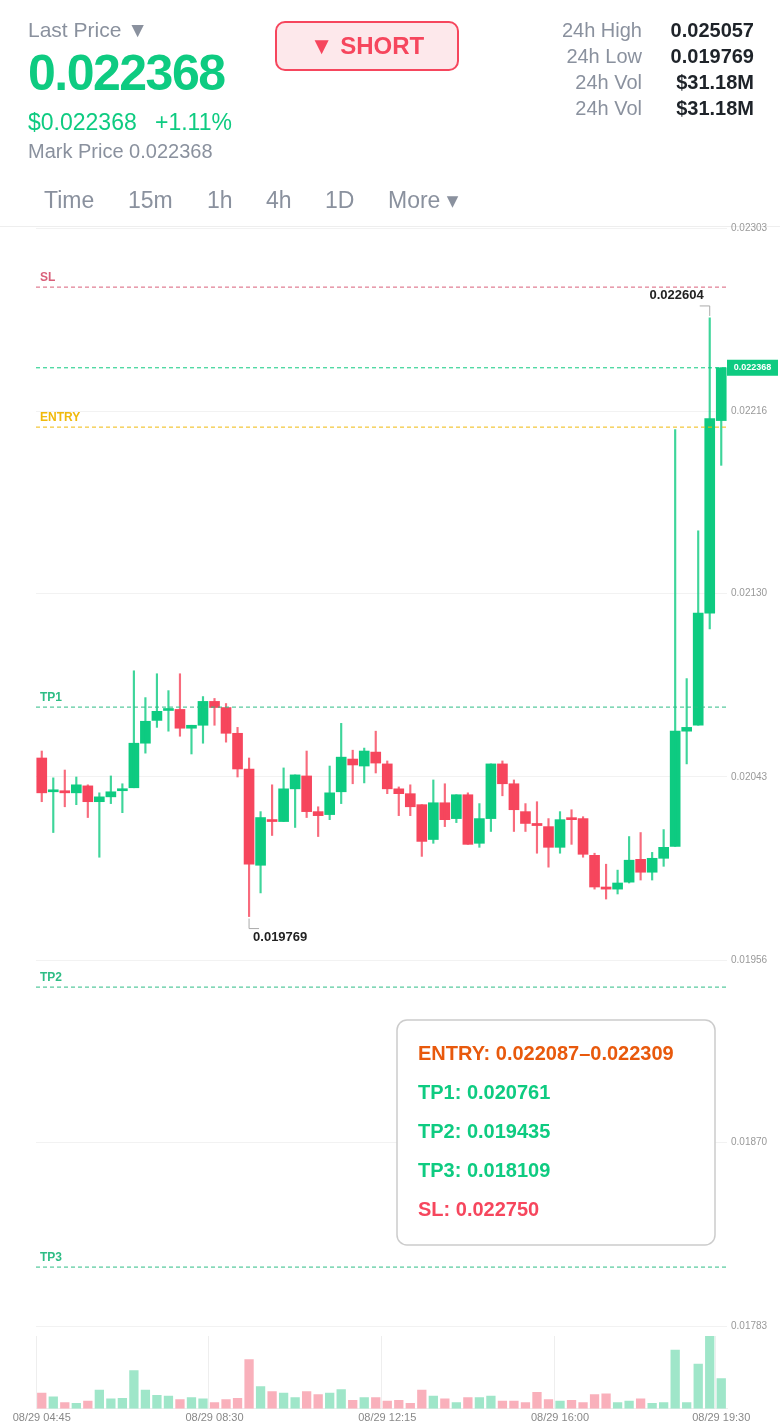  I want to click on annotation: 0.022604, so click(677, 295).